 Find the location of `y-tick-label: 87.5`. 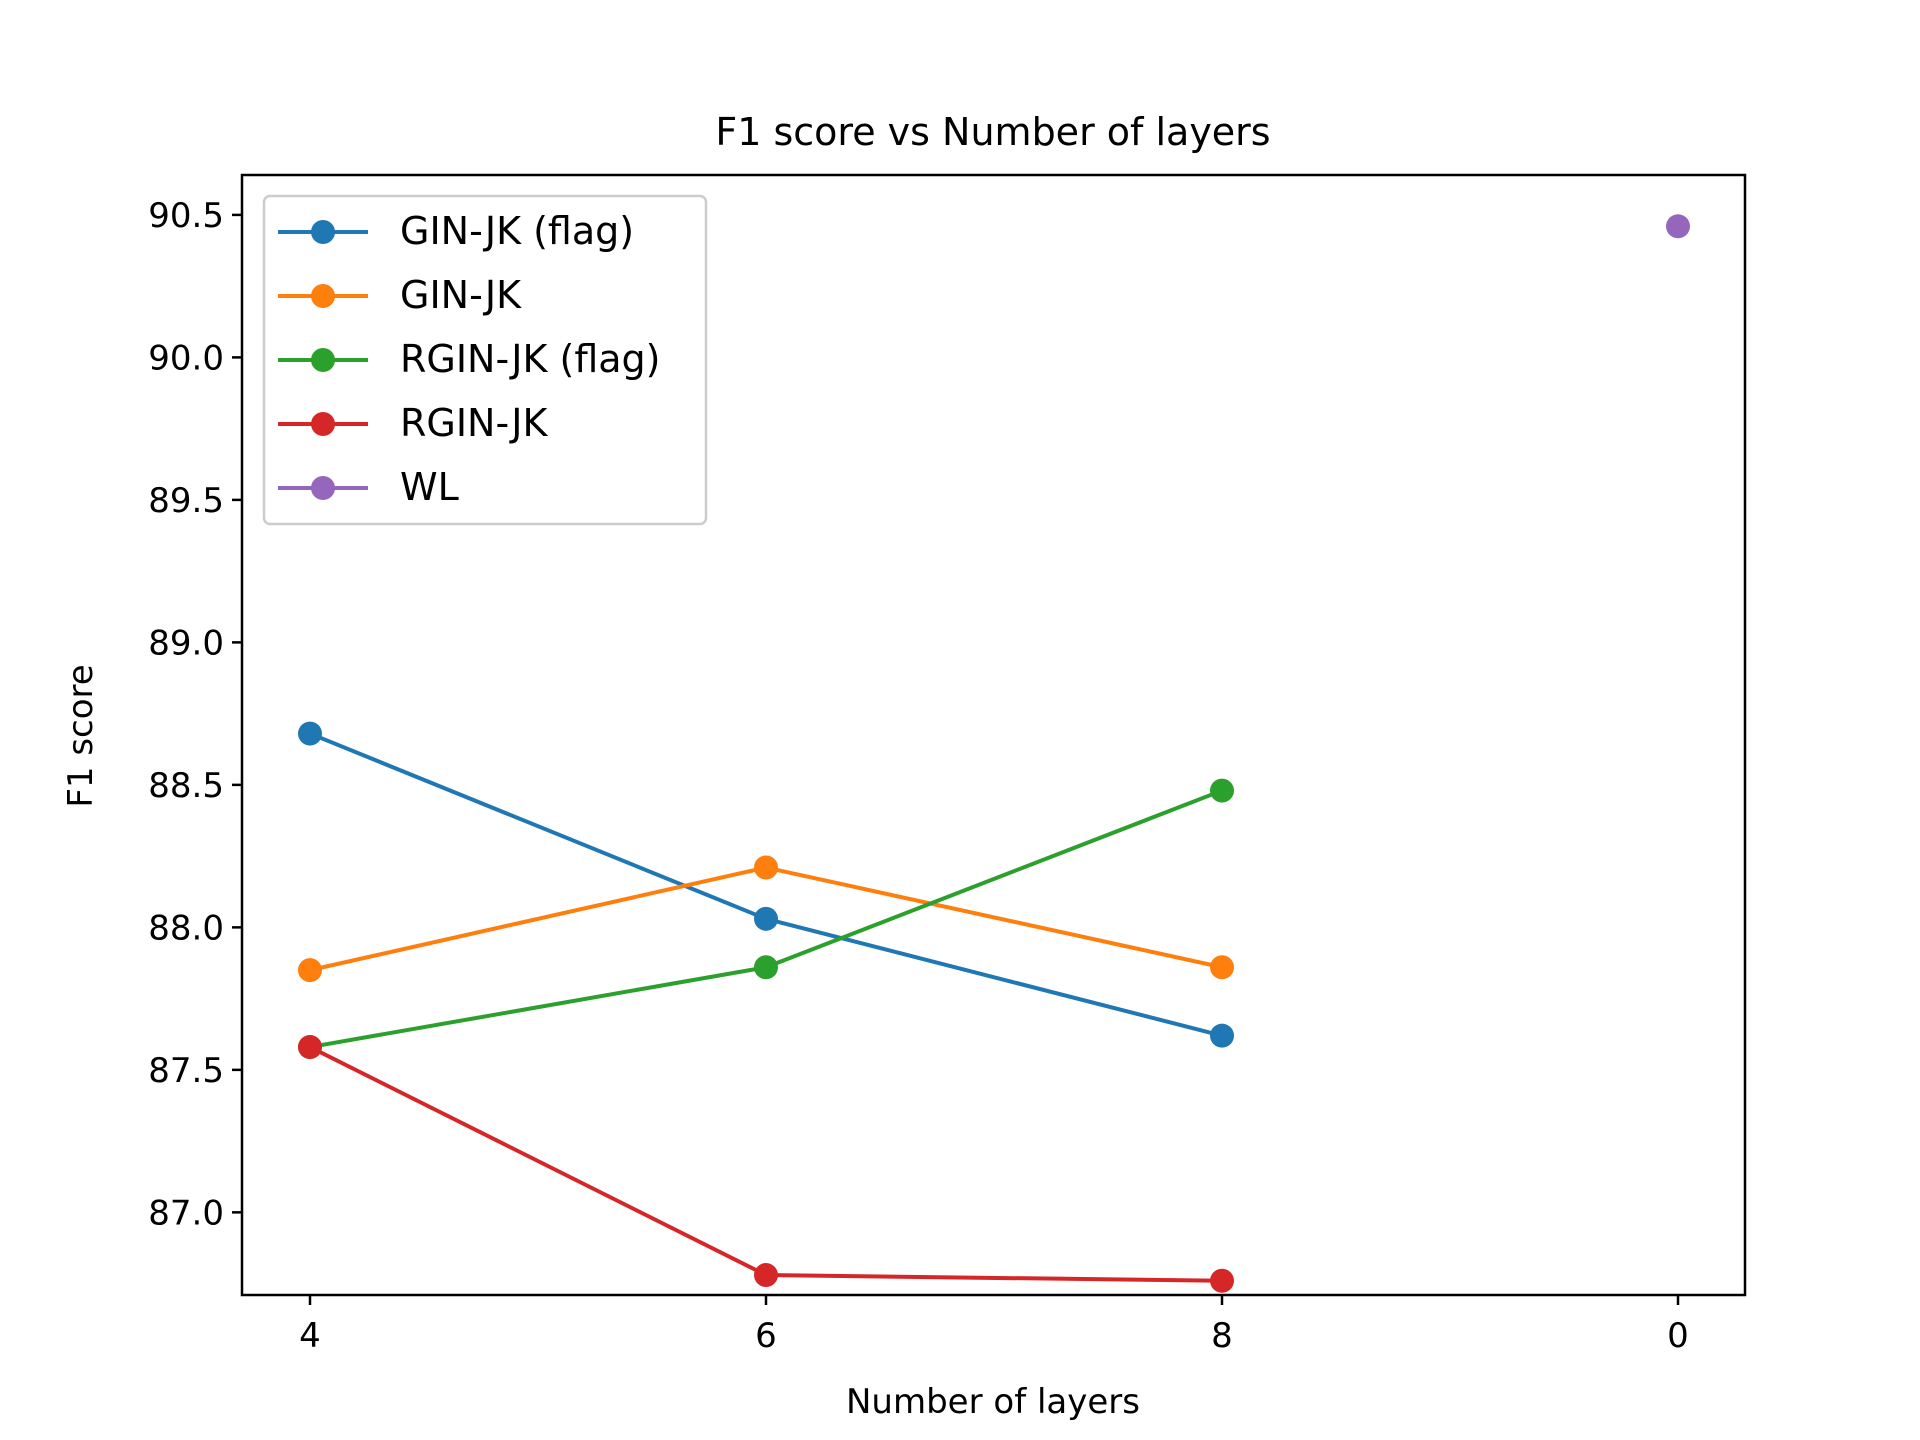

y-tick-label: 87.5 is located at coordinates (186, 1071).